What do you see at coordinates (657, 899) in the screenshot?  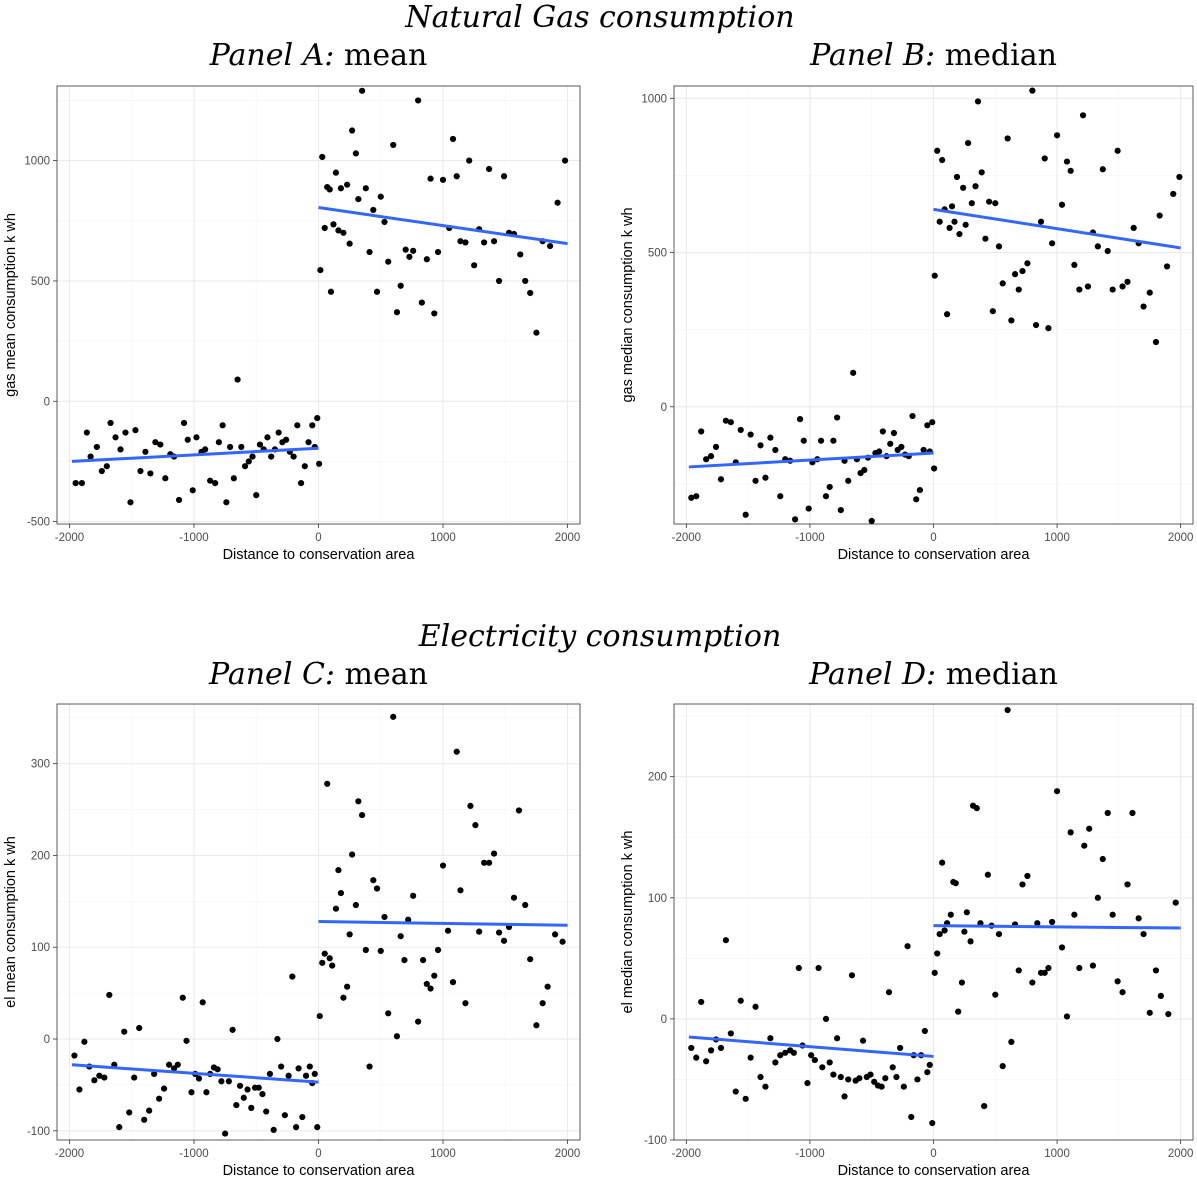 I see `y-tick-label: 100` at bounding box center [657, 899].